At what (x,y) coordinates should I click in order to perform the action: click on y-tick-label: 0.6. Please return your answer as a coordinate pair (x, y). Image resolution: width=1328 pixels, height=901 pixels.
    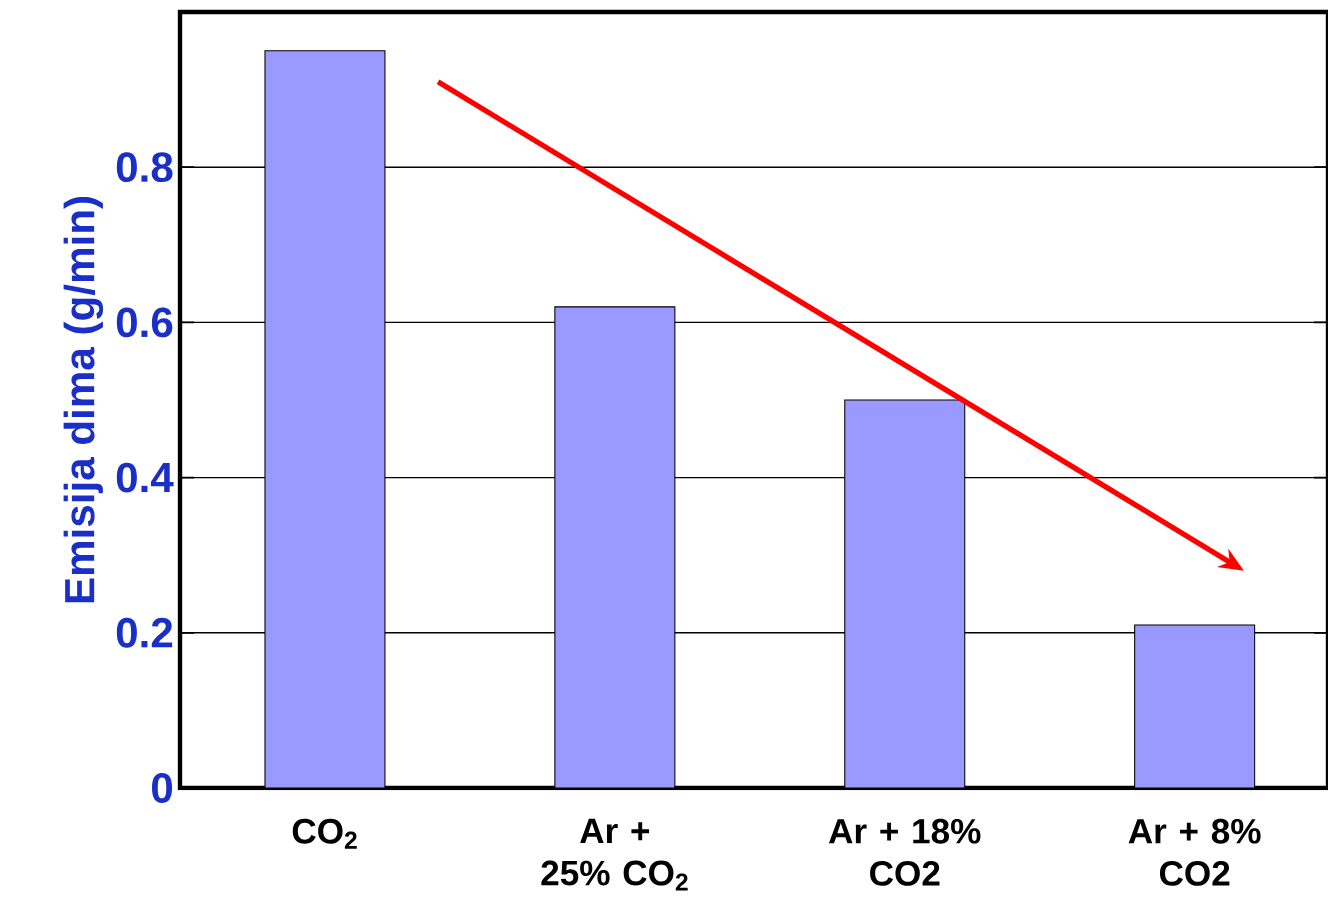
    Looking at the image, I should click on (144, 322).